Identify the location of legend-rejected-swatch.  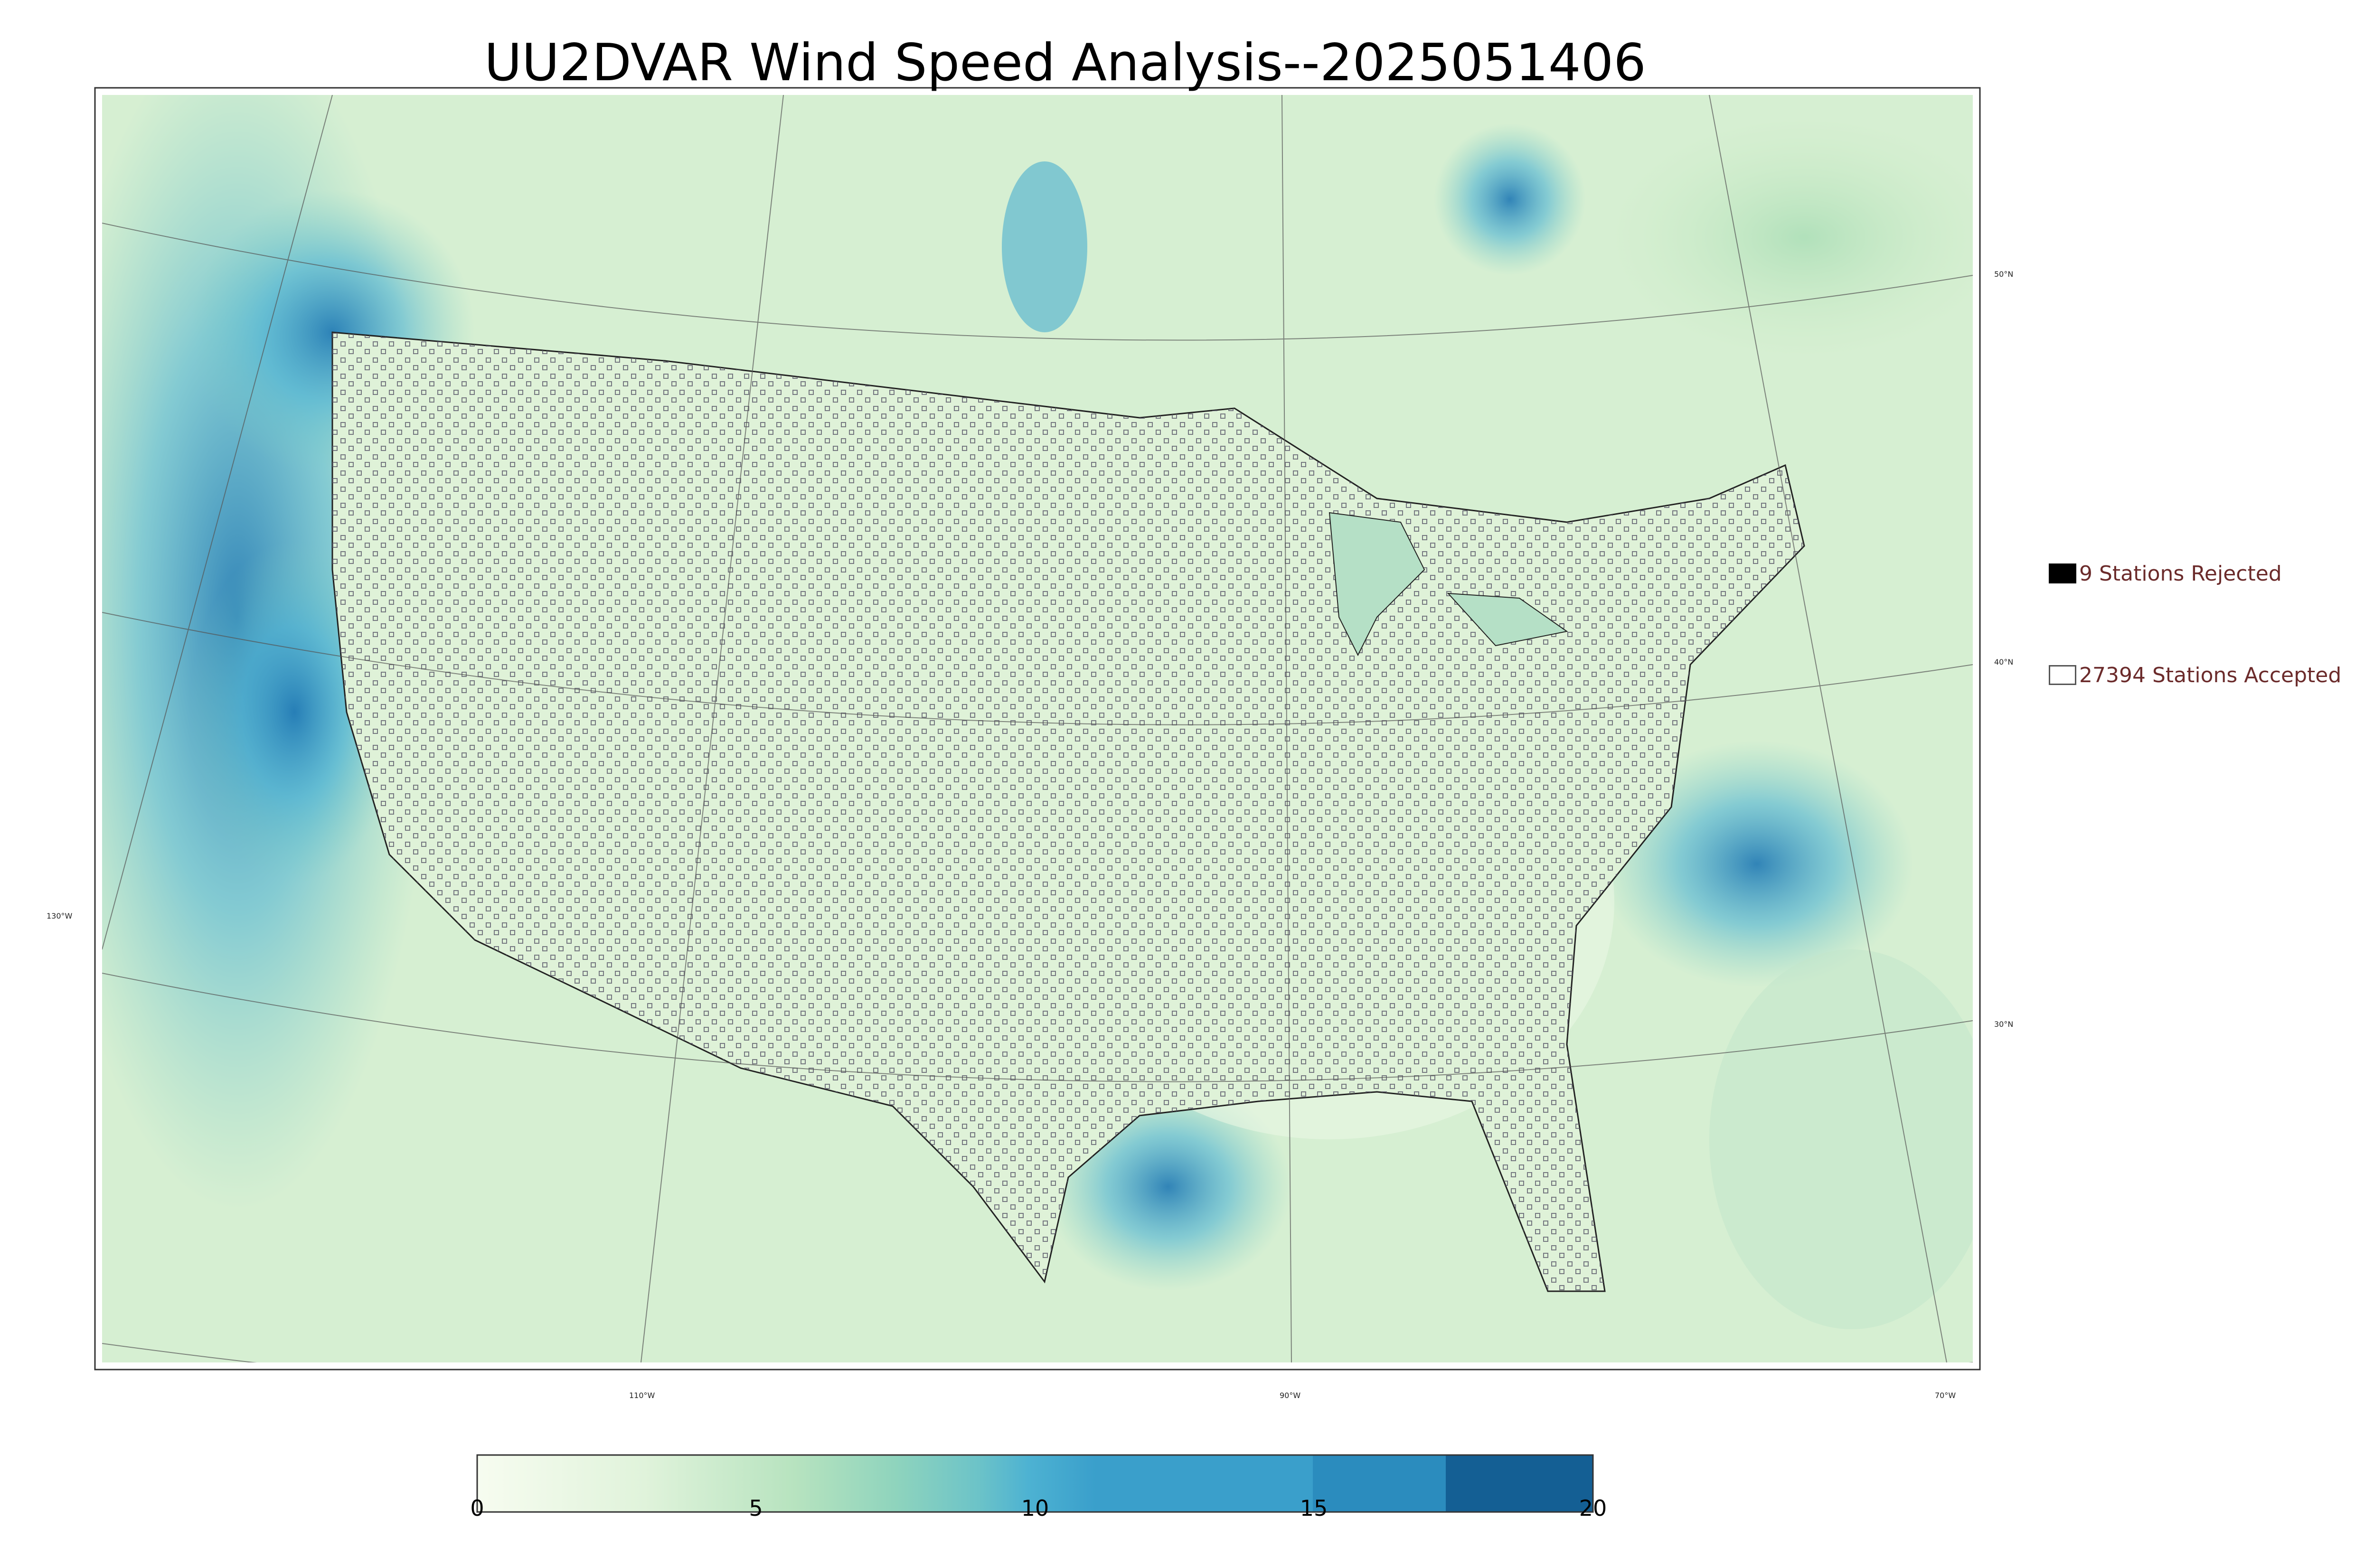
(2062, 573).